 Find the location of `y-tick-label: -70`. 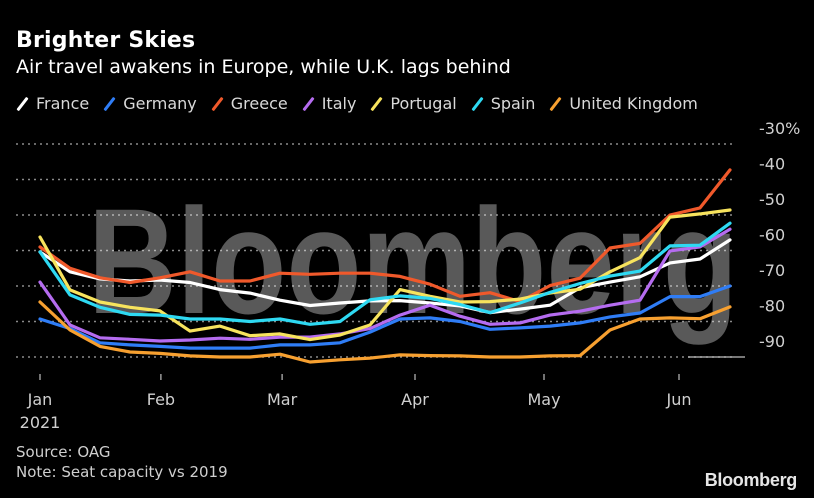

y-tick-label: -70 is located at coordinates (772, 270).